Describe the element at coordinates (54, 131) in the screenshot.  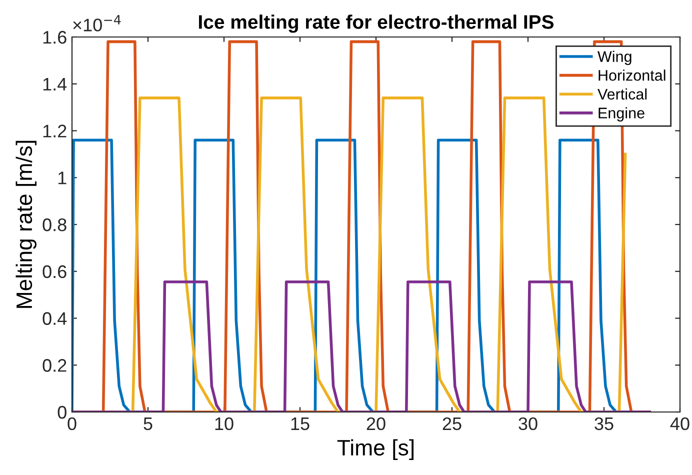
I see `y-tick-label: 1.2` at that location.